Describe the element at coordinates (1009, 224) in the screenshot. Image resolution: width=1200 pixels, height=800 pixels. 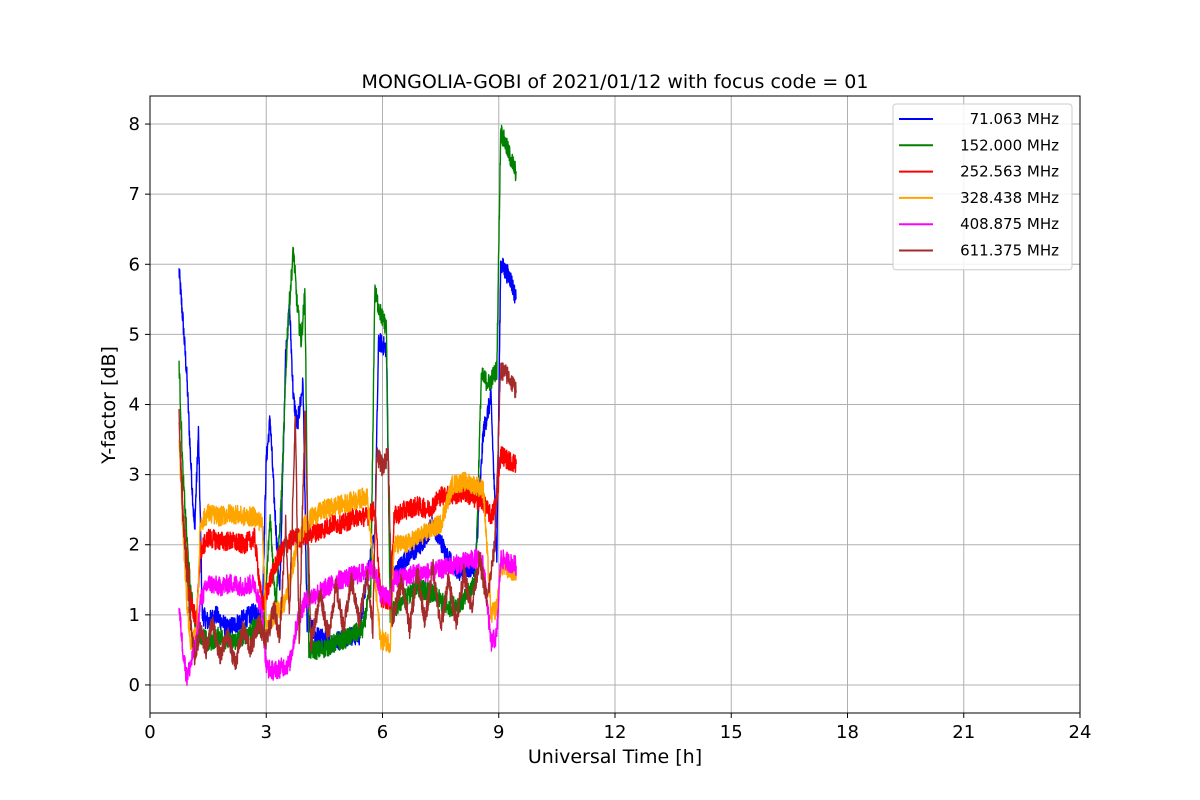
I see `legend-label: 408.875 MHz` at that location.